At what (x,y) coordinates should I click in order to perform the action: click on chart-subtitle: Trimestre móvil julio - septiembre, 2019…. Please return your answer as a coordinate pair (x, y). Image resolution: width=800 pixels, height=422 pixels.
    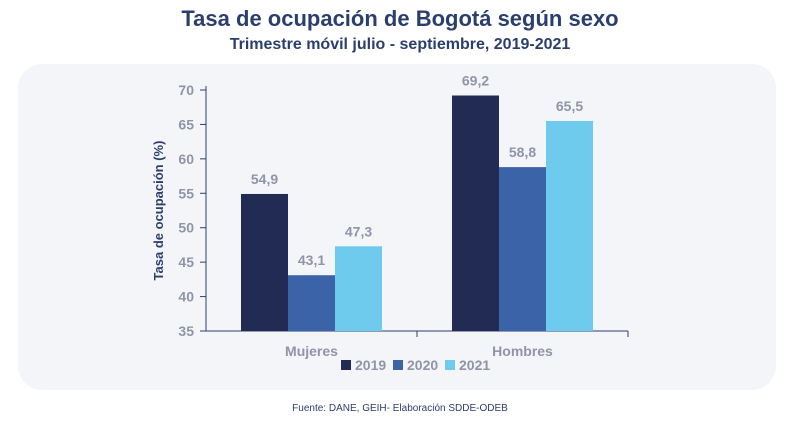
    Looking at the image, I should click on (400, 44).